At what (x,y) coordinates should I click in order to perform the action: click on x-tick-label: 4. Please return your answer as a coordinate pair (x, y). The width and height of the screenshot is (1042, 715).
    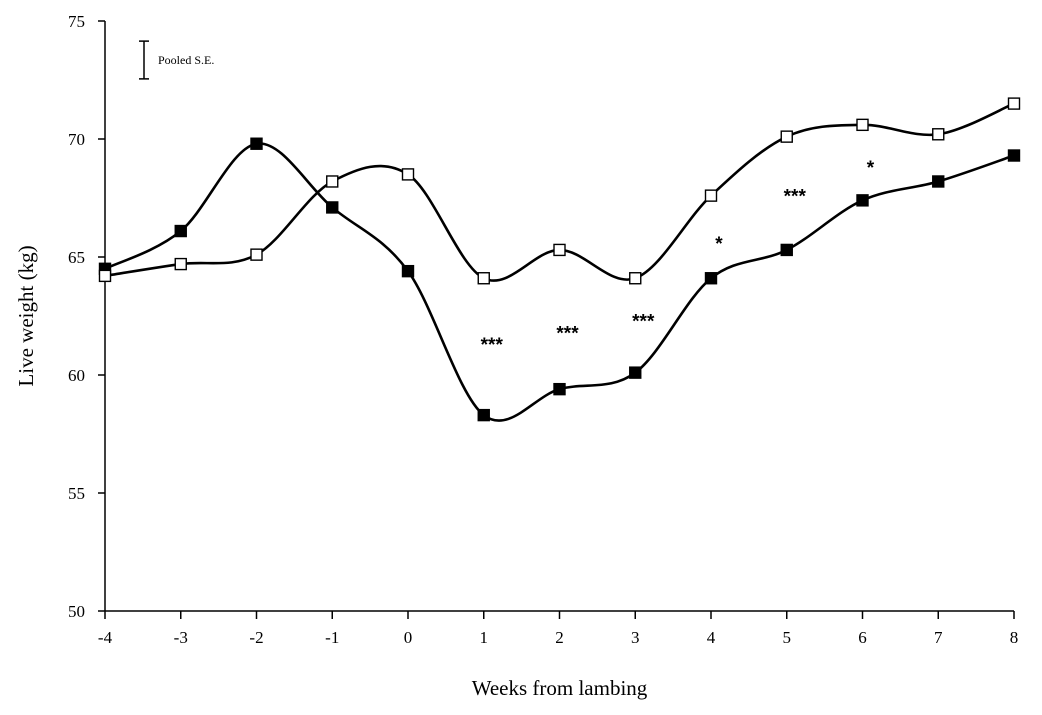
    Looking at the image, I should click on (711, 637).